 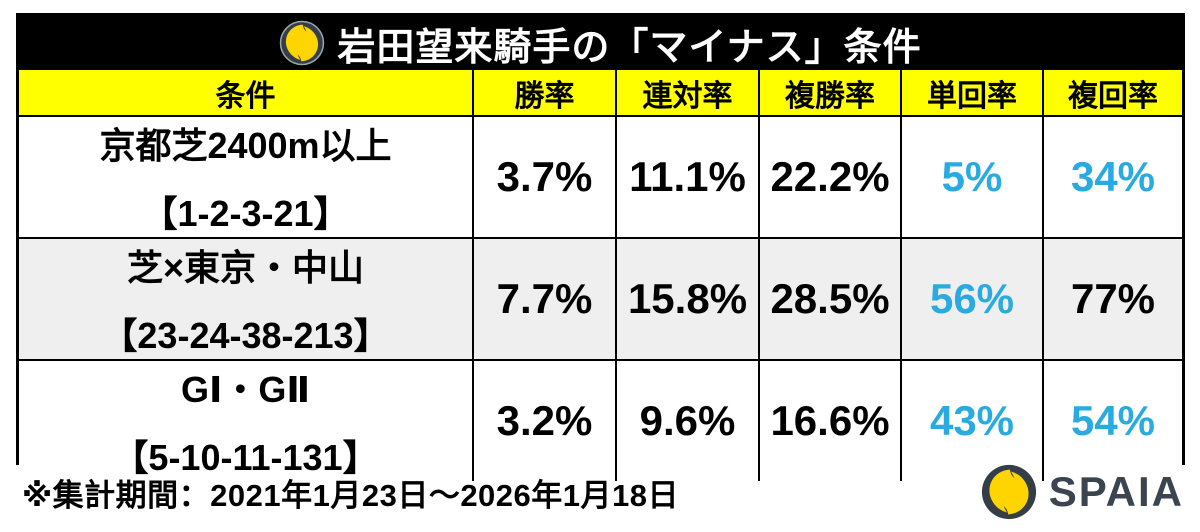 I want to click on condition-record: 【1-2-3-21】, so click(x=245, y=213).